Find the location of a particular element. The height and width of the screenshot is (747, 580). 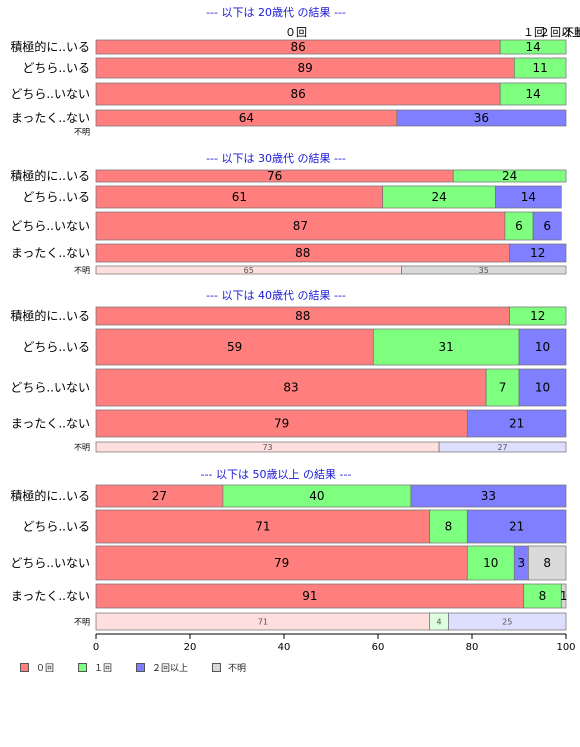

top-label-unknown: 不明 is located at coordinates (571, 32).